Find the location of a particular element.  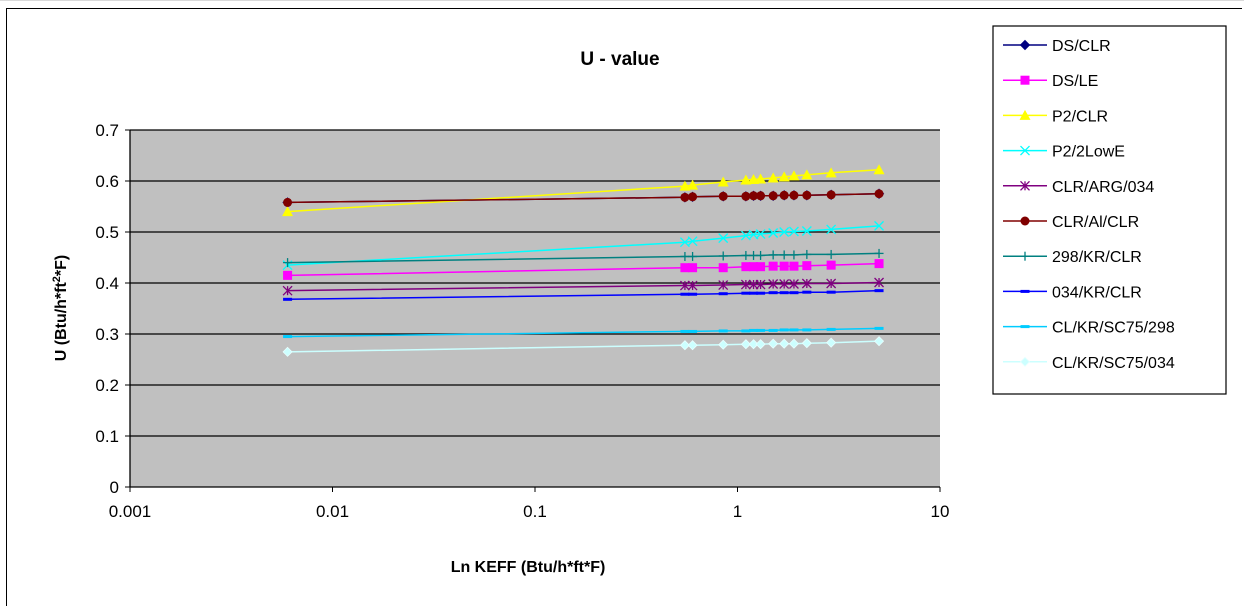

y-tick-label: 0.5 is located at coordinates (107, 232).